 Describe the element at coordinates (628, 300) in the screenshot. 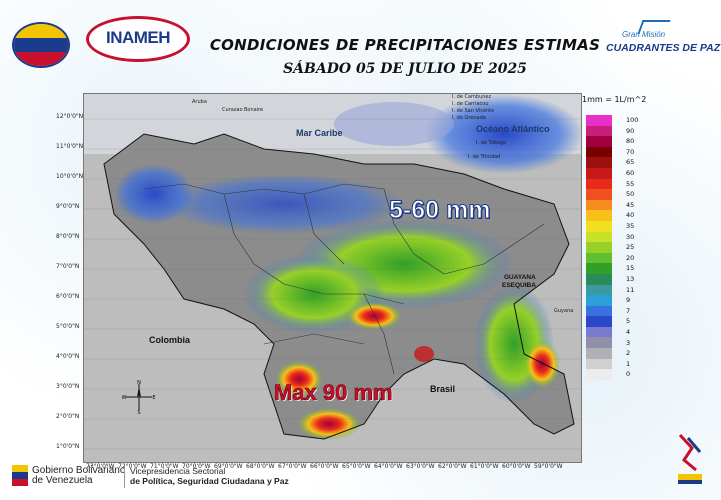

I see `legend-level-label: 9` at that location.